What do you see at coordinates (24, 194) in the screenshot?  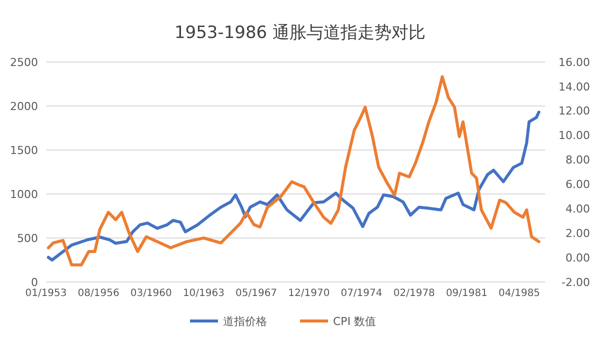 I see `y-tick-label: 1000` at bounding box center [24, 194].